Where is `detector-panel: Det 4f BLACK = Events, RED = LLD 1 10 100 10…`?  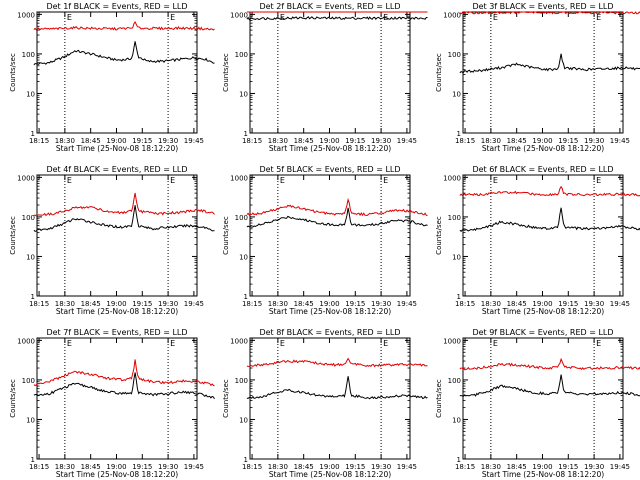
detector-panel: Det 4f BLACK = Events, RED = LLD 1 10 100 10… is located at coordinates (112, 240).